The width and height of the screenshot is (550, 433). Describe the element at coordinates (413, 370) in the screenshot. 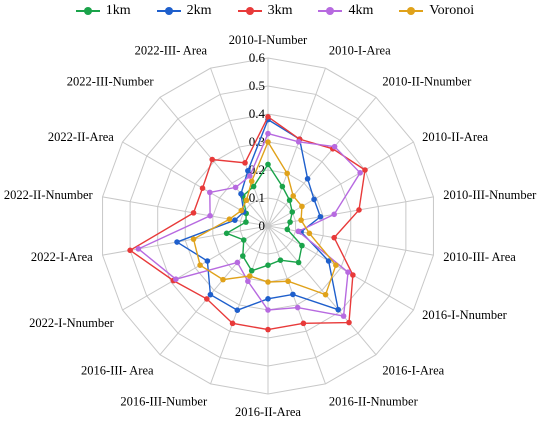

I see `category-label: 2016-I-Area` at that location.